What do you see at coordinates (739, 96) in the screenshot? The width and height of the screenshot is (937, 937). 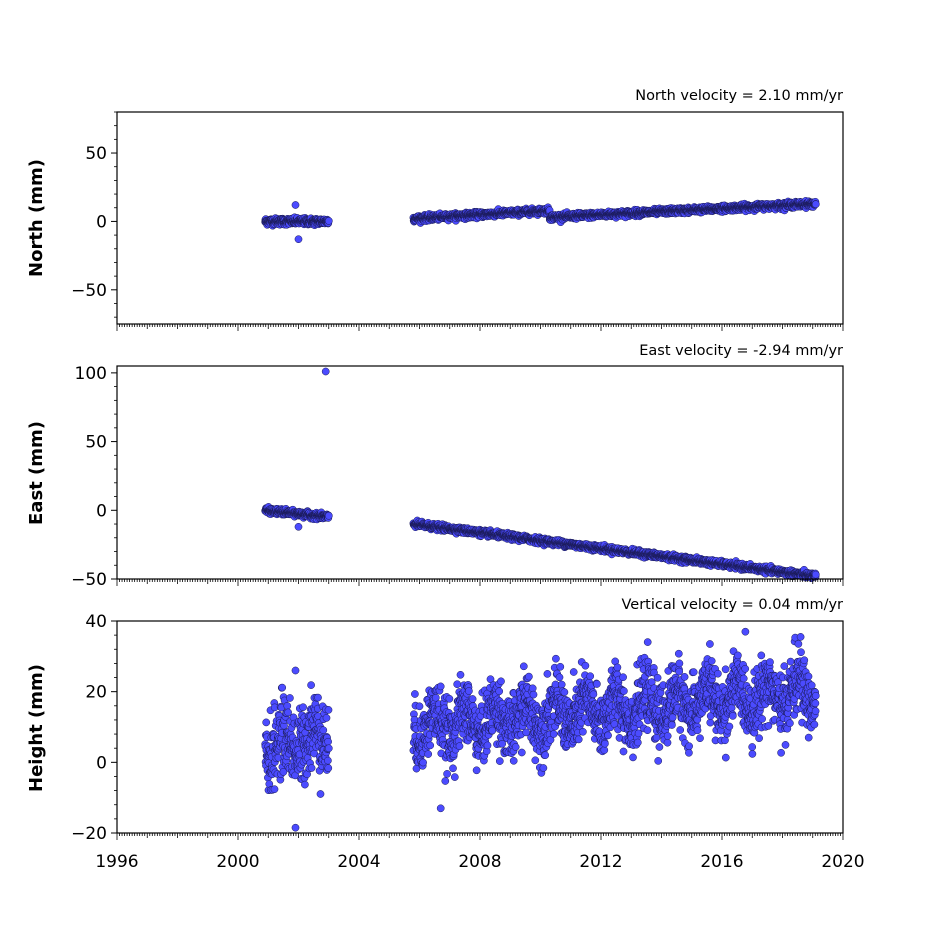 I see `north-velocity-title: North velocity = 2.10 mm/yr` at bounding box center [739, 96].